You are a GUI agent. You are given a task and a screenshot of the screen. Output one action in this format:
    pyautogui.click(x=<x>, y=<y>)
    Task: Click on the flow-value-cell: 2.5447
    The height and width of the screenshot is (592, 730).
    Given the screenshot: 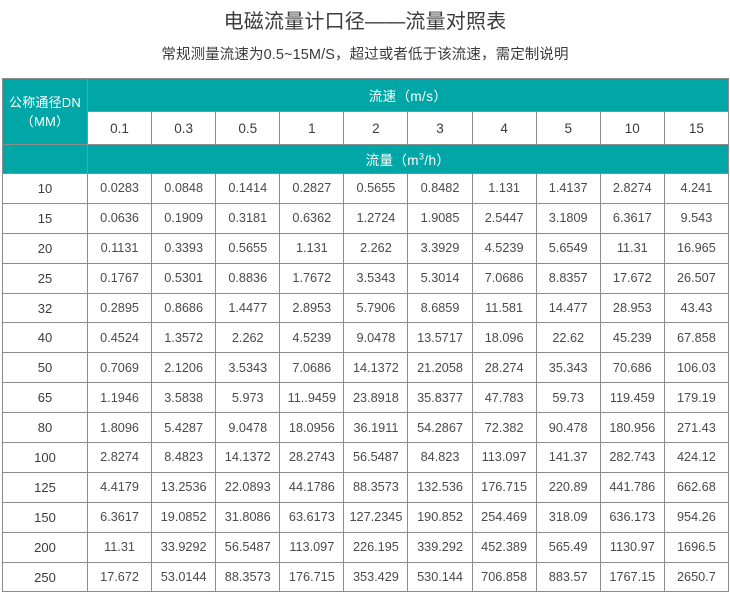 What is the action you would take?
    pyautogui.click(x=504, y=218)
    